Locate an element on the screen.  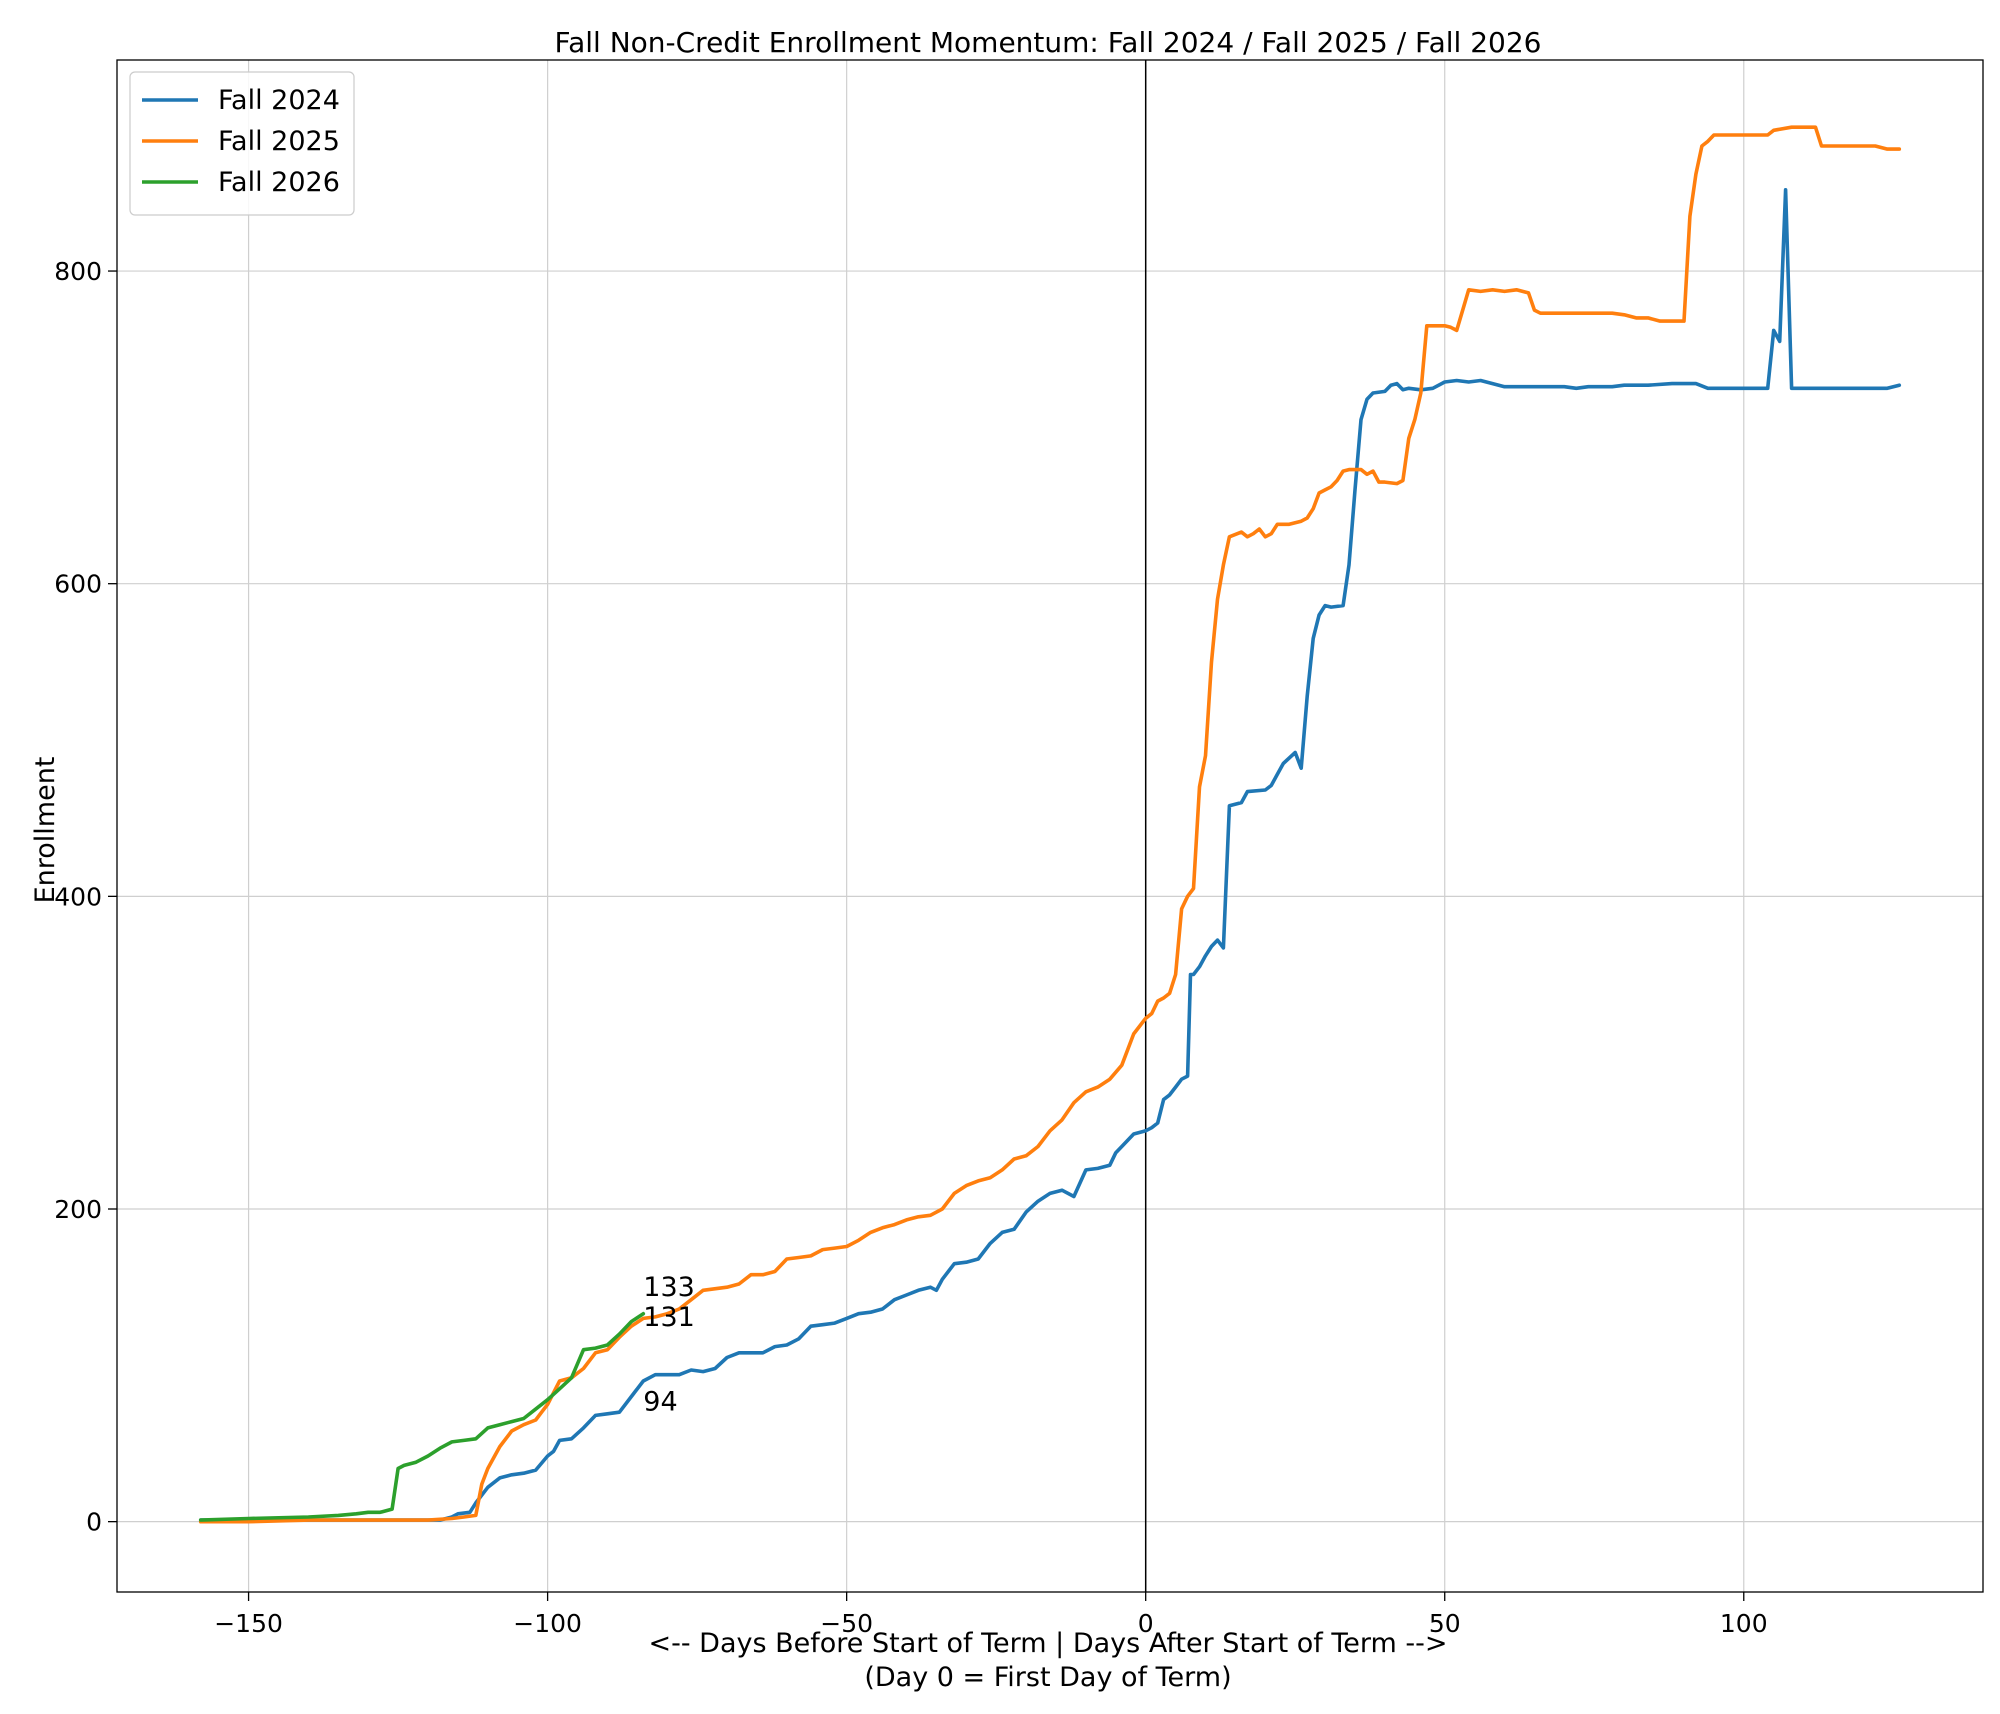
legend-label: Fall 2026 is located at coordinates (279, 182).